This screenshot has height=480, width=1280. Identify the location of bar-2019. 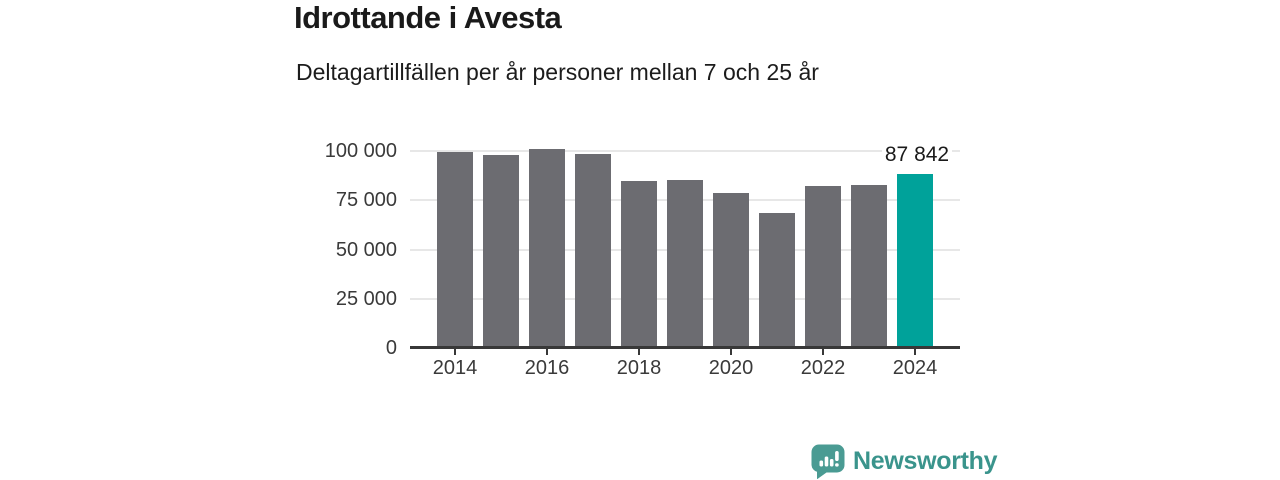
(685, 263).